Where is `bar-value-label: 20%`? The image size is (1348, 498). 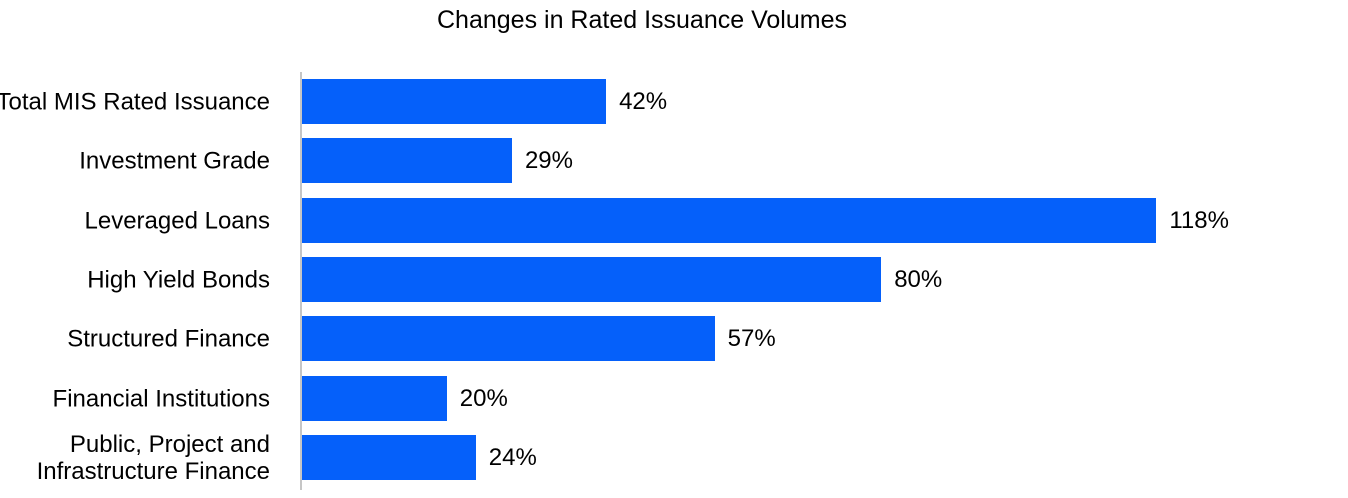
bar-value-label: 20% is located at coordinates (483, 398).